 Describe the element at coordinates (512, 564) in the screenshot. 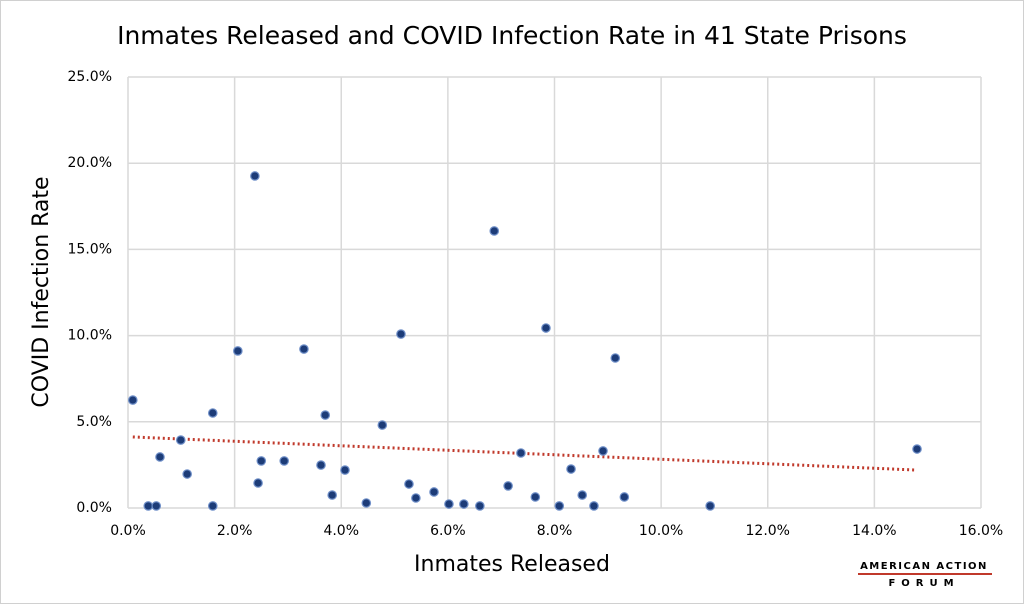

I see `x-axis-label: Inmates Released` at that location.